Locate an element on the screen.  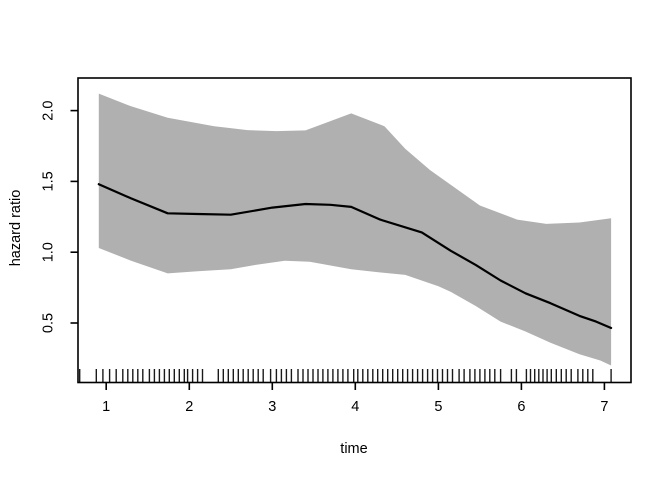
x-tick-label: 4 is located at coordinates (355, 407).